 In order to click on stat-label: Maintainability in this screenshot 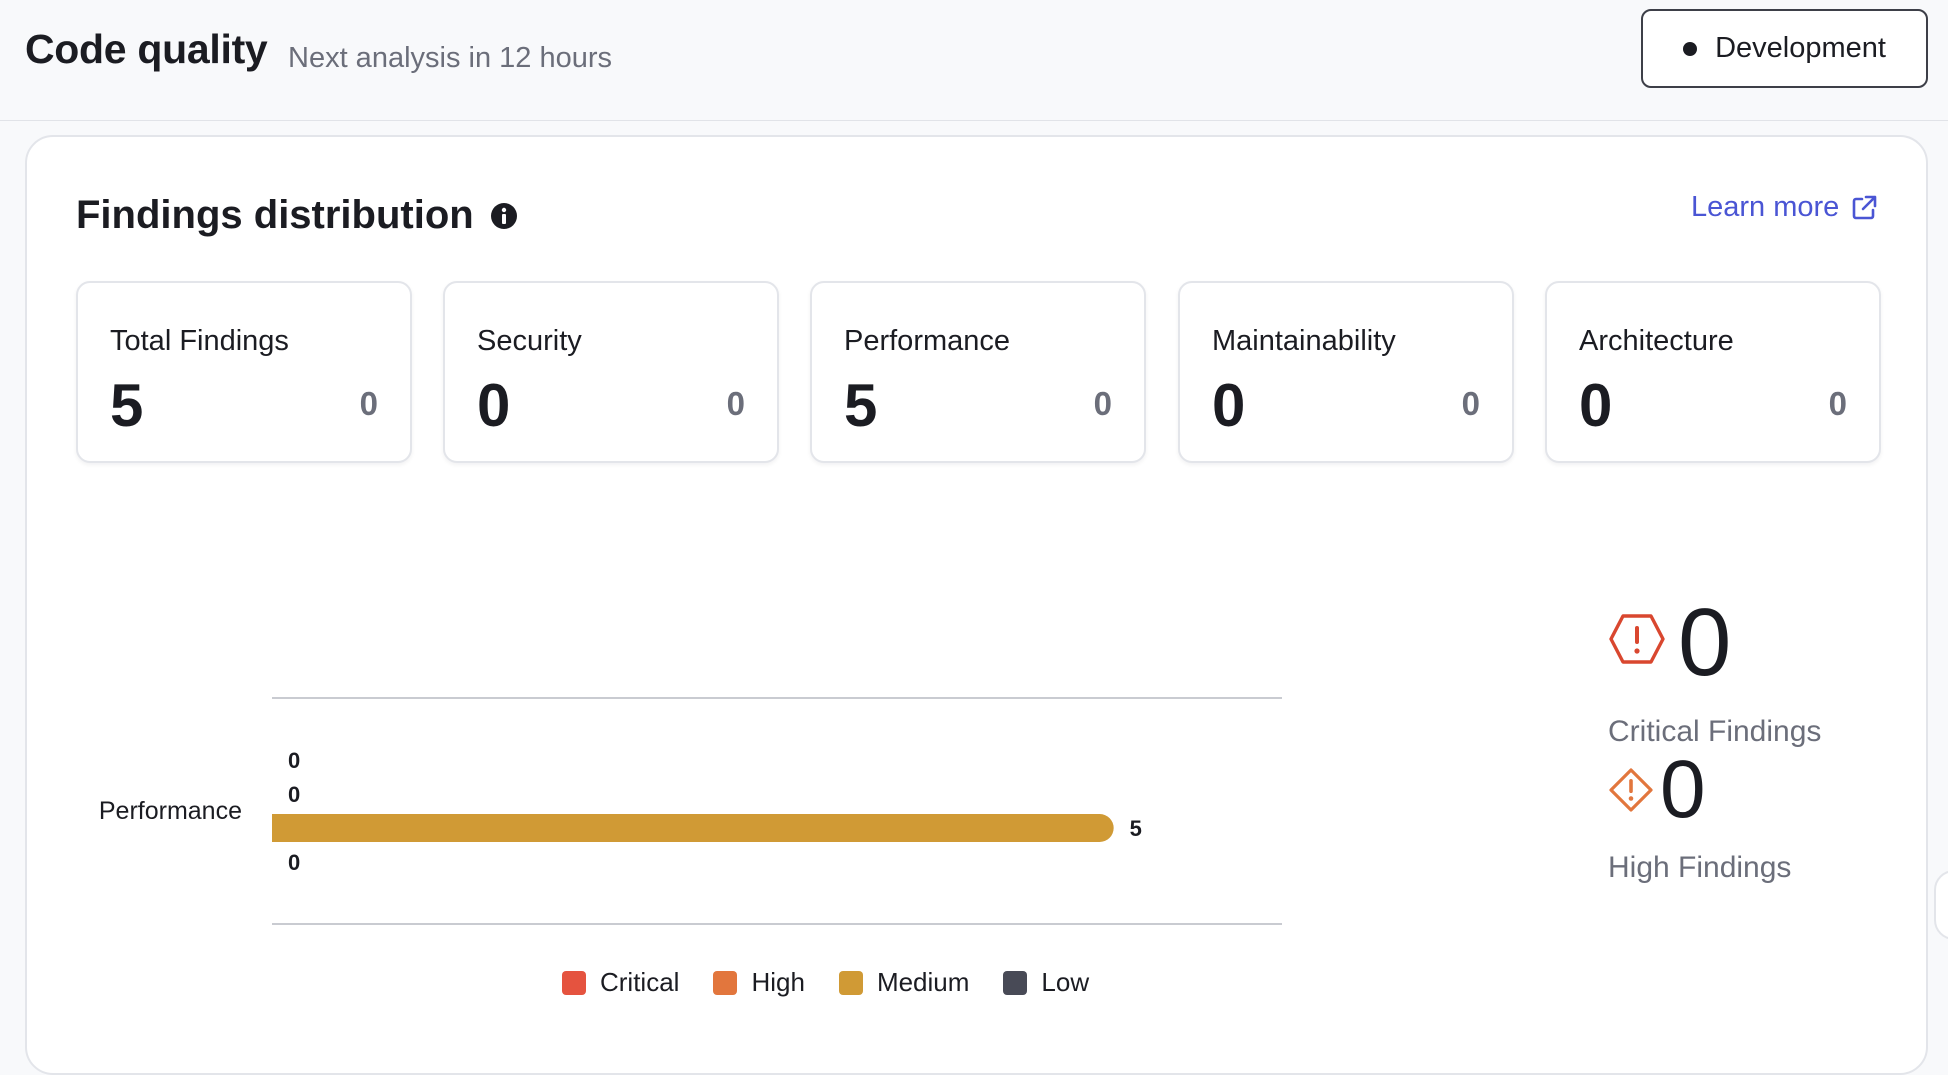, I will do `click(1304, 341)`.